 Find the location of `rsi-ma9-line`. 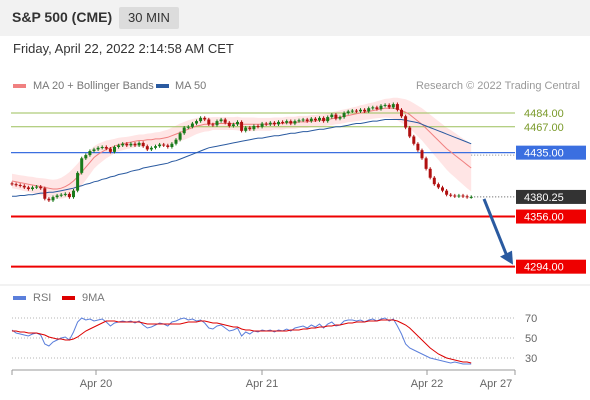

rsi-ma9-line is located at coordinates (242, 341).